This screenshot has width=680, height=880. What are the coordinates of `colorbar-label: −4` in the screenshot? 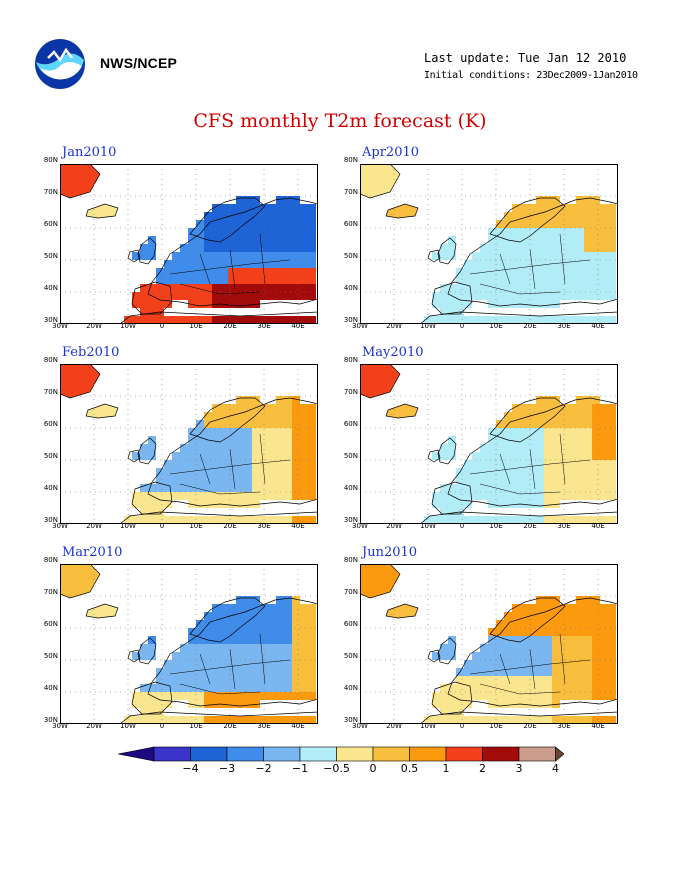 It's located at (190, 768).